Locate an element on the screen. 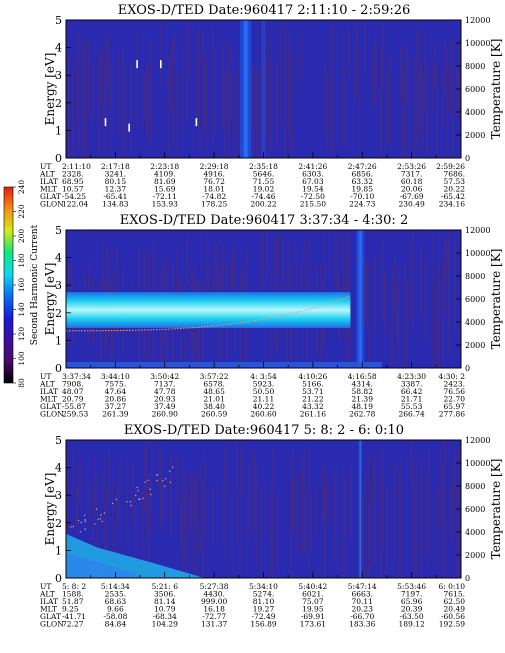 The image size is (505, 653). ephemeris-value: 173.61 is located at coordinates (313, 624).